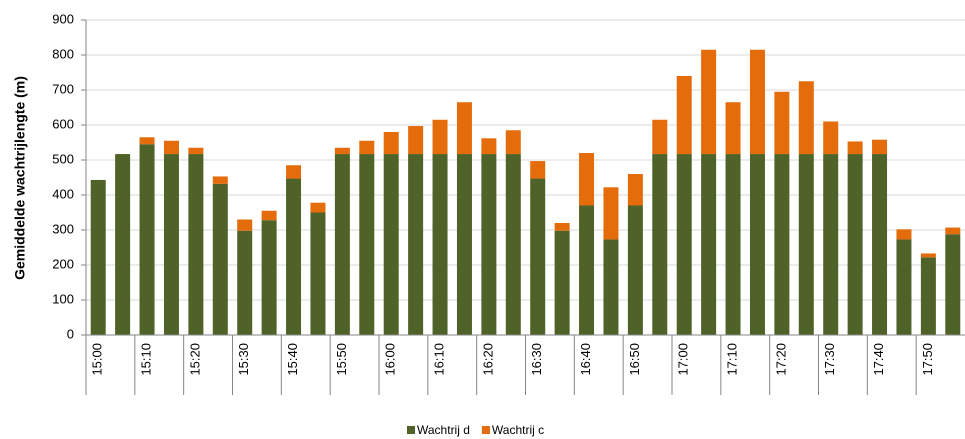 The height and width of the screenshot is (439, 965). What do you see at coordinates (829, 359) in the screenshot?
I see `x-tick-label: 17:30` at bounding box center [829, 359].